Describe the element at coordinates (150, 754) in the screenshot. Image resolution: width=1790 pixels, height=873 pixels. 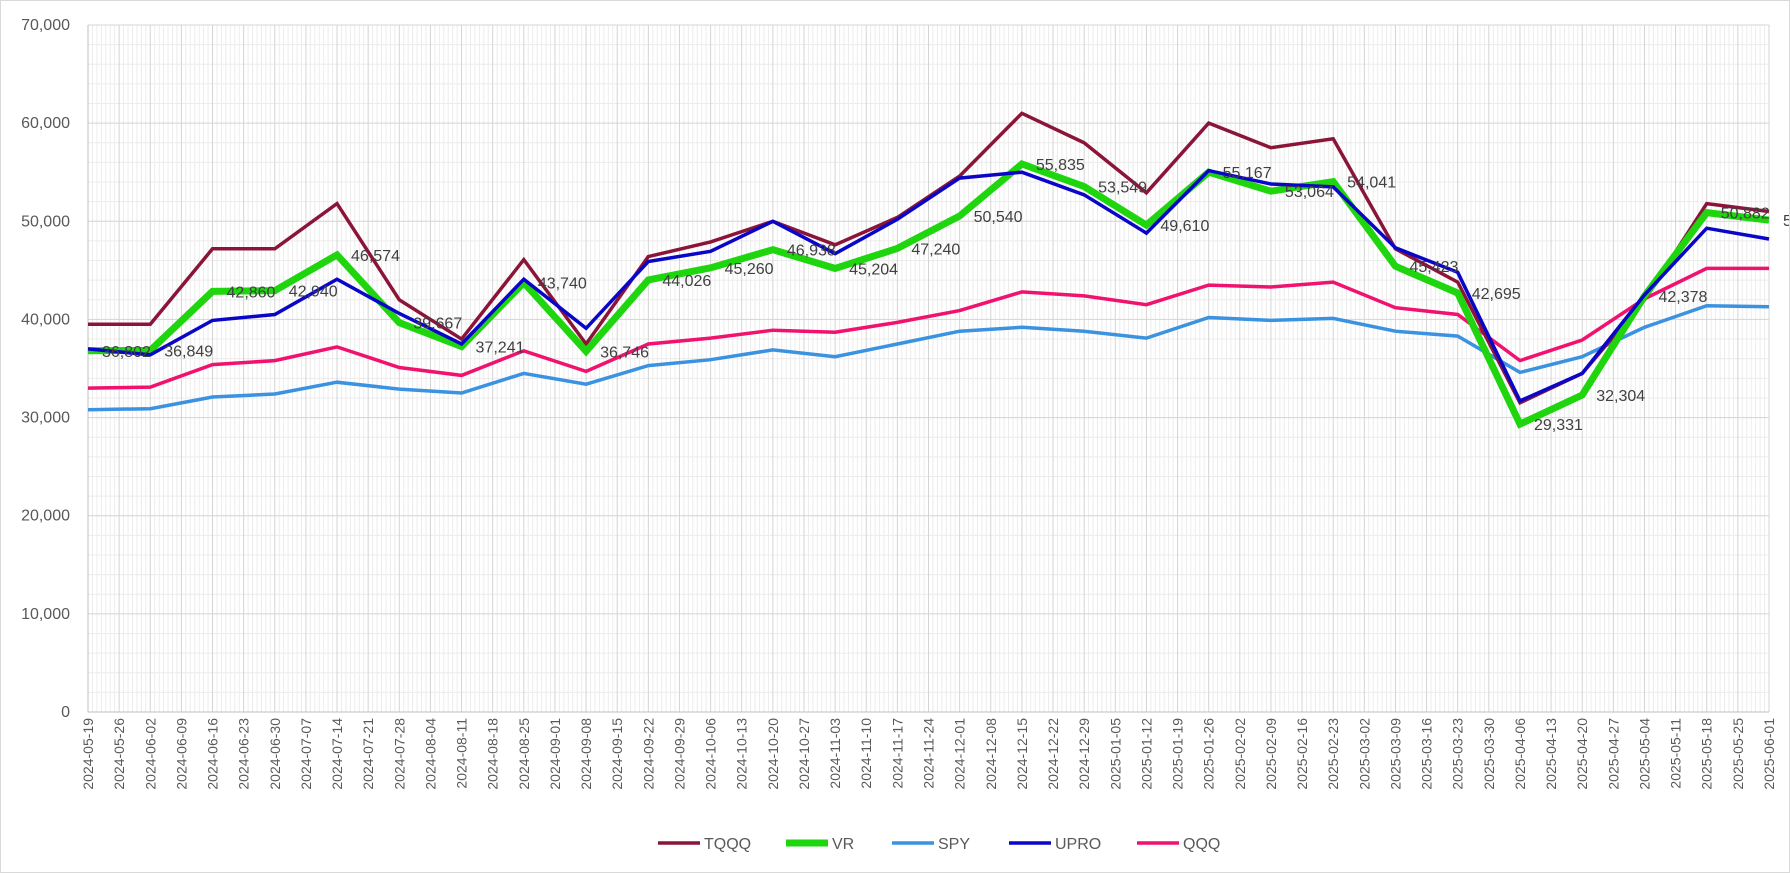
I see `x-tick-label: 2024-06-02` at that location.